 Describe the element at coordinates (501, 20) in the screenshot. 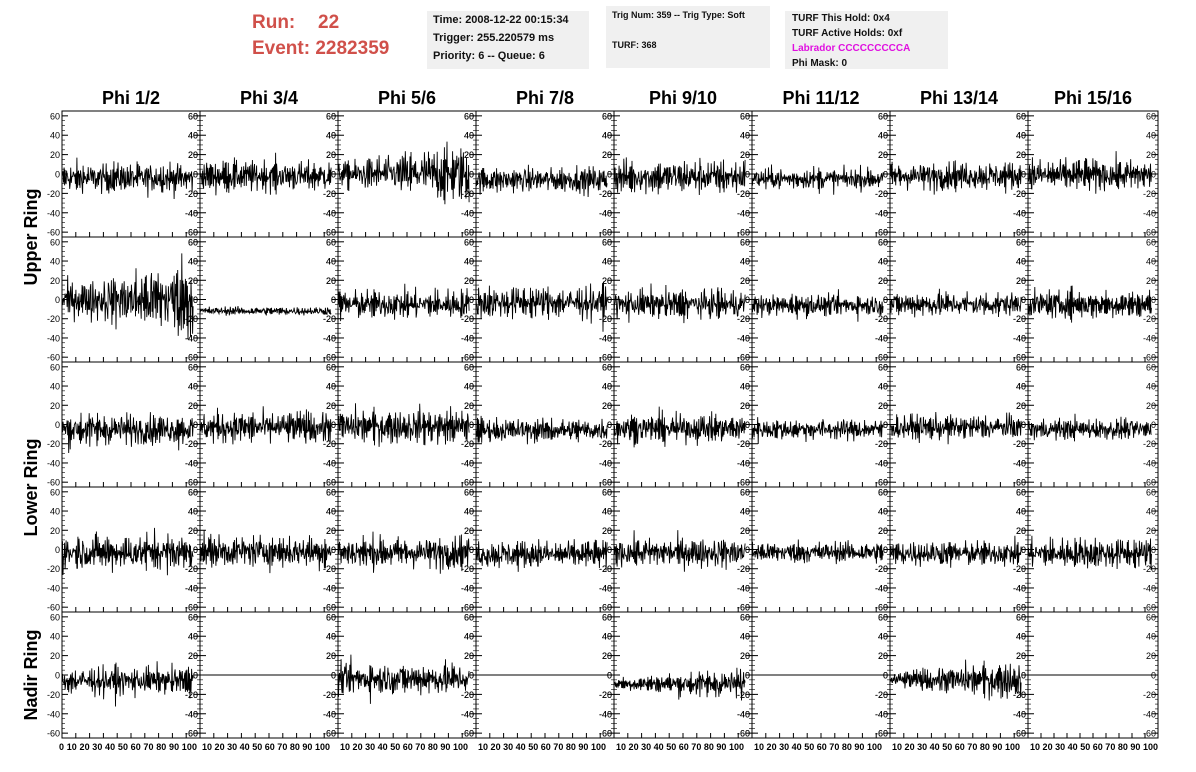

I see `time-text: Time: 2008-12-22 00:15:34` at that location.